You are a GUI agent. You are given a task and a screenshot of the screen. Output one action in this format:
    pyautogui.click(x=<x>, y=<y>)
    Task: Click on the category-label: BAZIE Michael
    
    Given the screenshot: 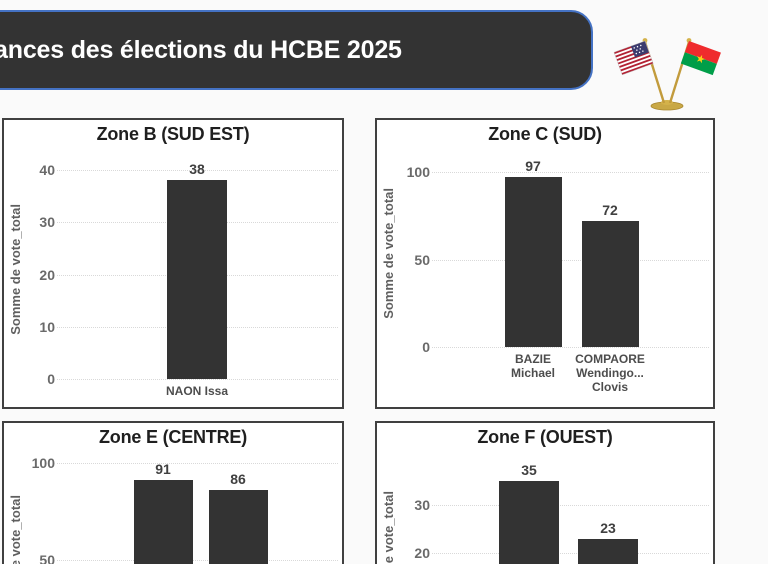 What is the action you would take?
    pyautogui.click(x=532, y=366)
    